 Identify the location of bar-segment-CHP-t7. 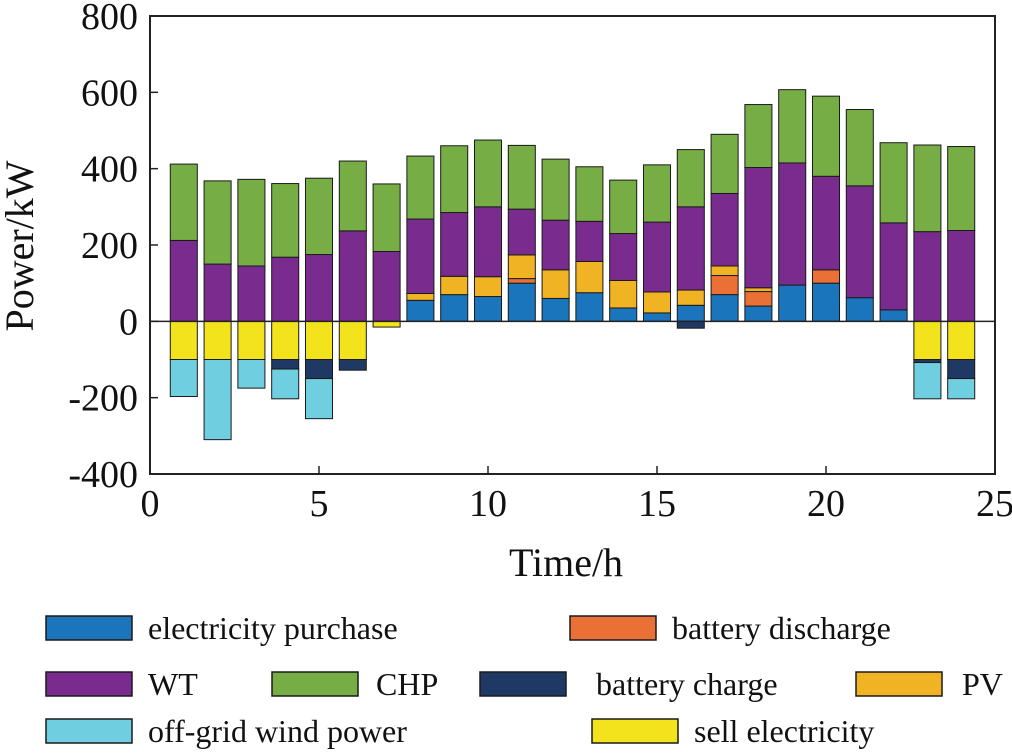
(386, 217).